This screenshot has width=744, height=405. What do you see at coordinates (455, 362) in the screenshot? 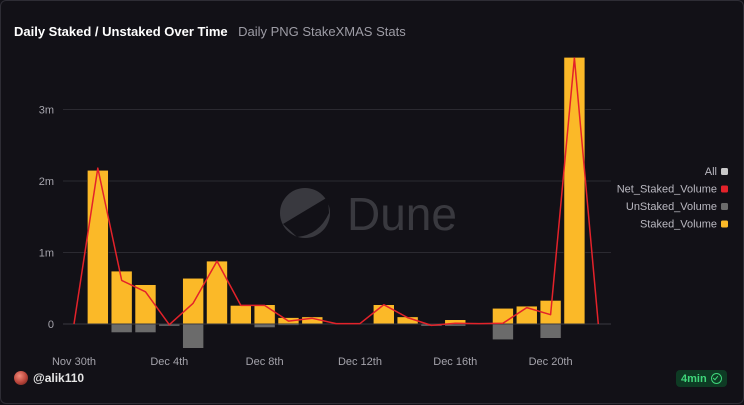
I see `x-tick-label: Dec 16th` at bounding box center [455, 362].